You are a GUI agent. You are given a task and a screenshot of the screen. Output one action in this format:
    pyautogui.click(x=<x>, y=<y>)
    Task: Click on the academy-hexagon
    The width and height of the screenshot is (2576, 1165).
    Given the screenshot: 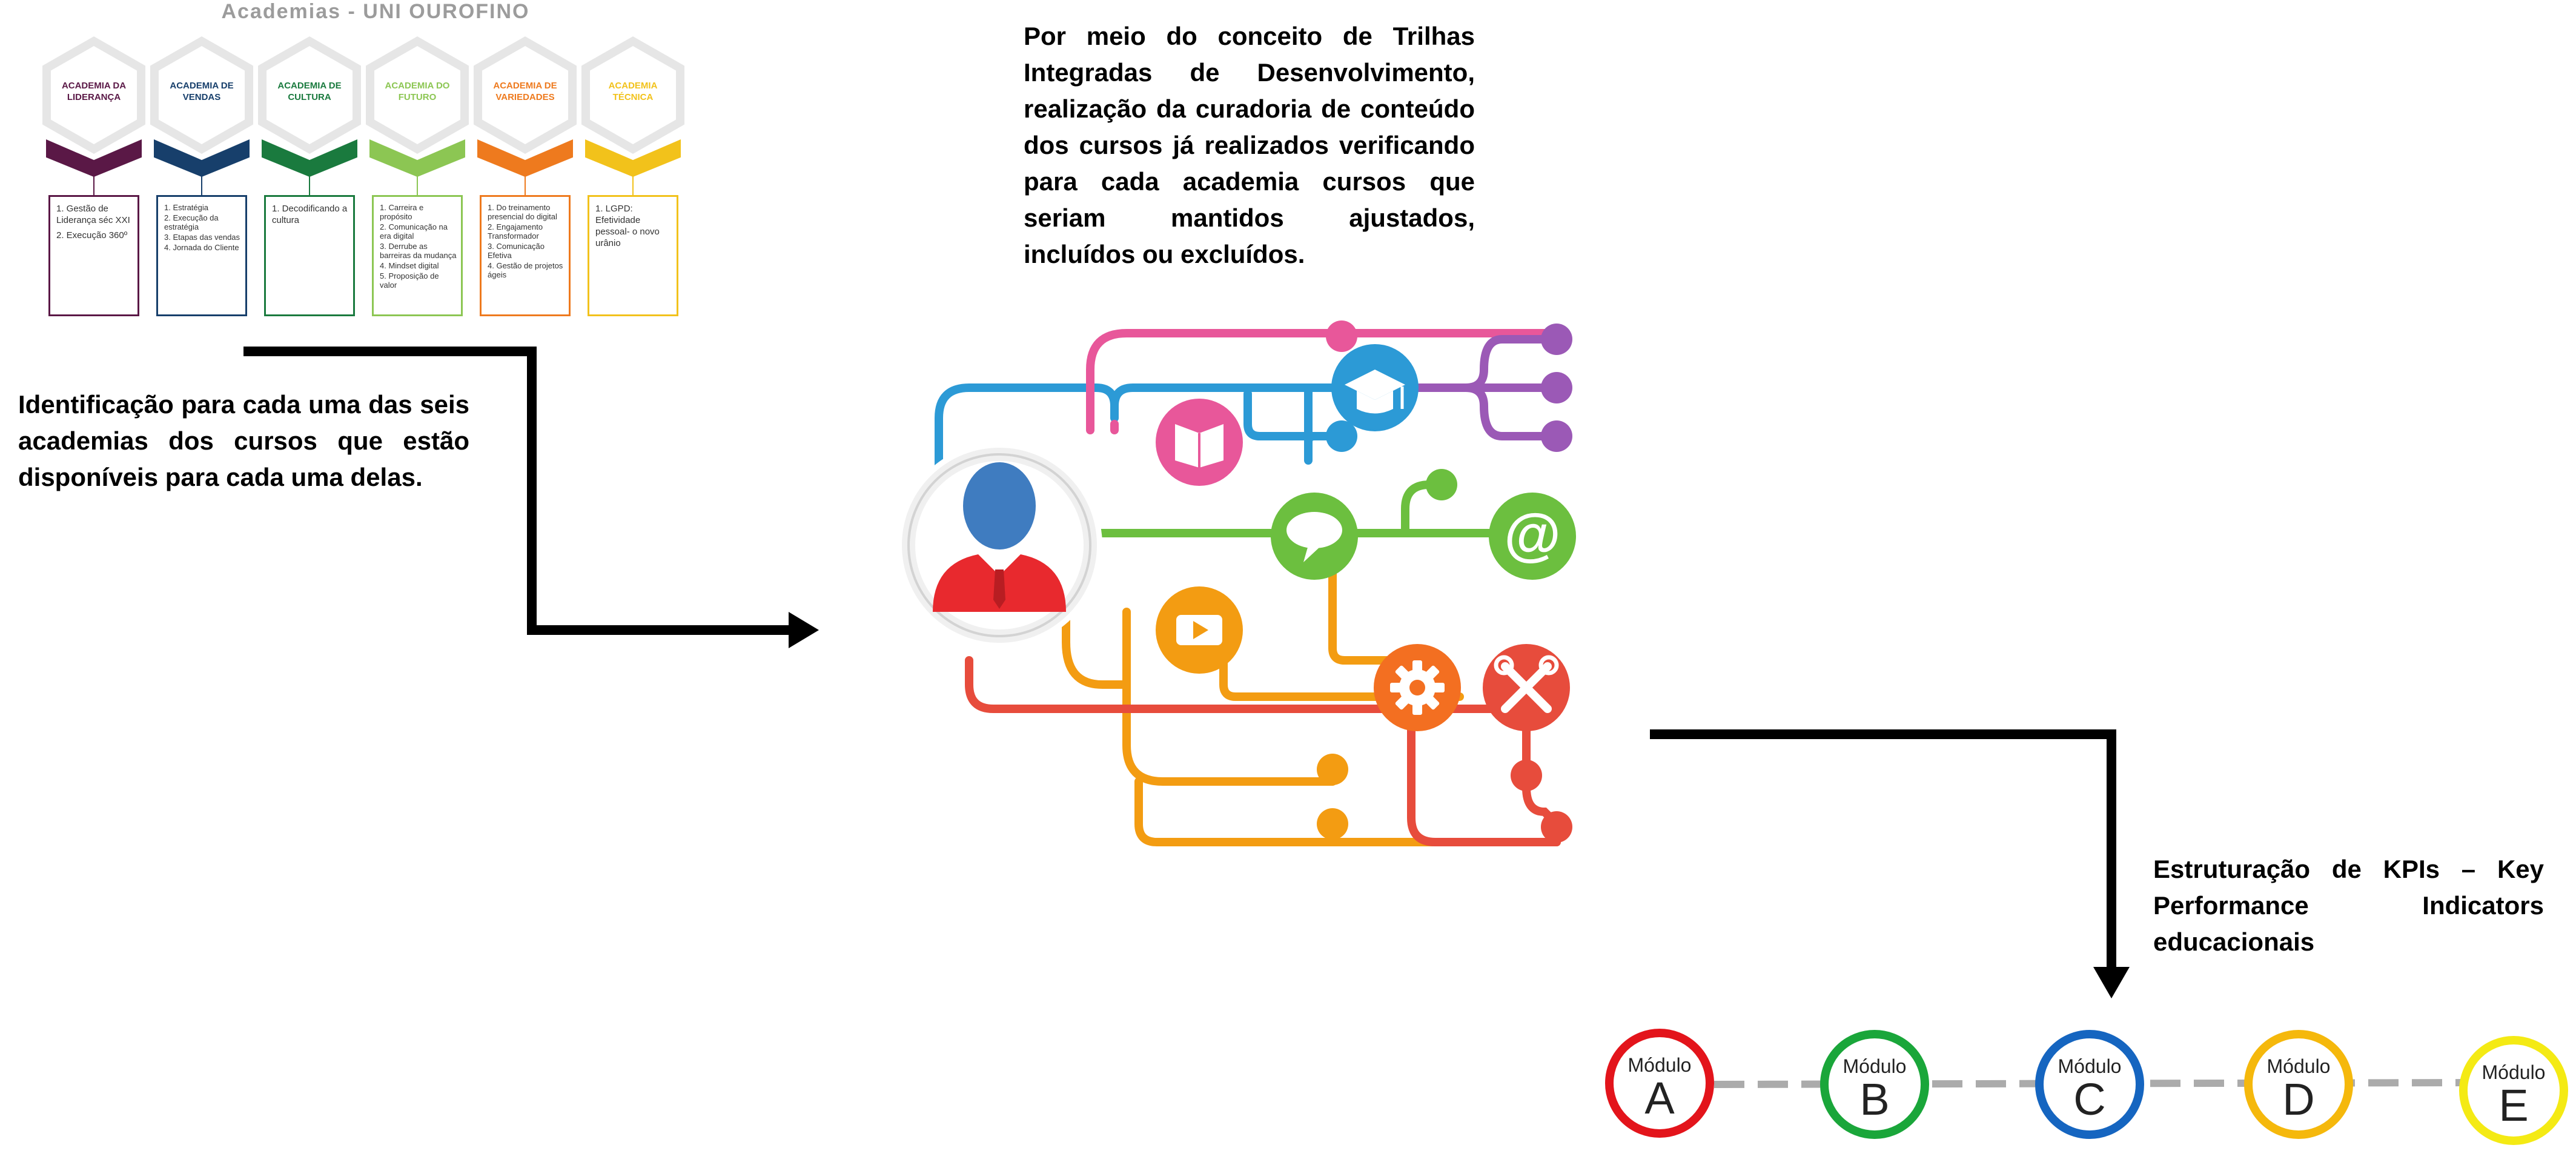 What is the action you would take?
    pyautogui.click(x=201, y=95)
    